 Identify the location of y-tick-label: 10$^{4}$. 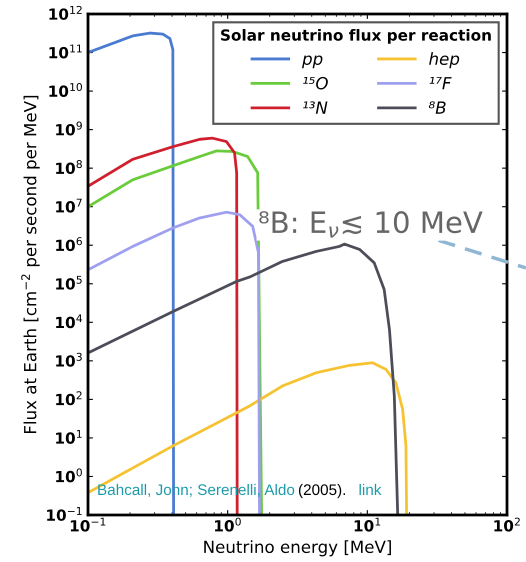
(69, 321).